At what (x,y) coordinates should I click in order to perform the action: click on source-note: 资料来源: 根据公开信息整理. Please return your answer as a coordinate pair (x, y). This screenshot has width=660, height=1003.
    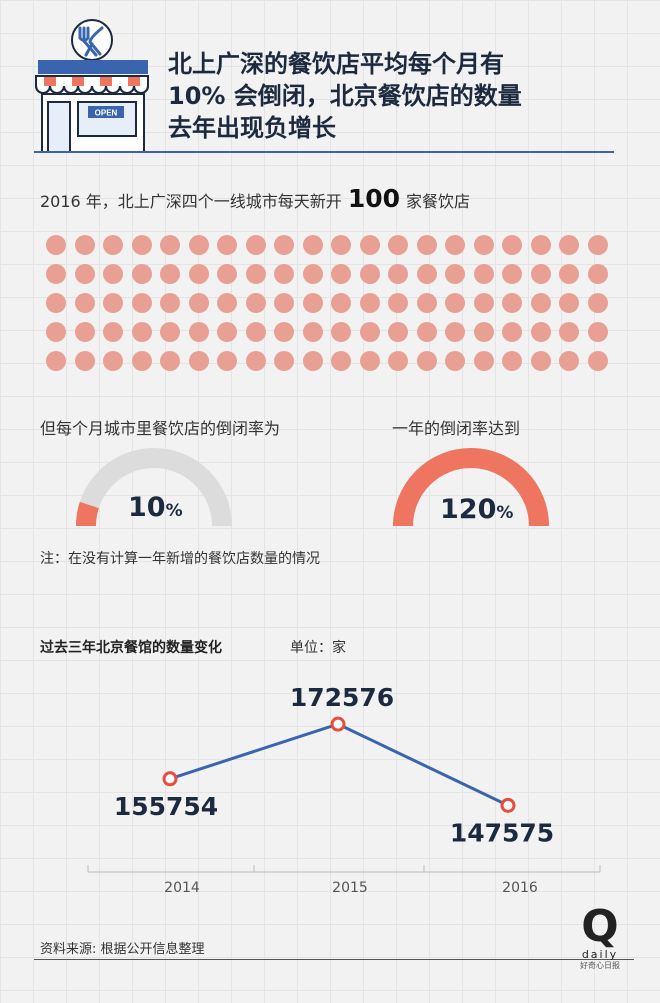
    Looking at the image, I should click on (122, 949).